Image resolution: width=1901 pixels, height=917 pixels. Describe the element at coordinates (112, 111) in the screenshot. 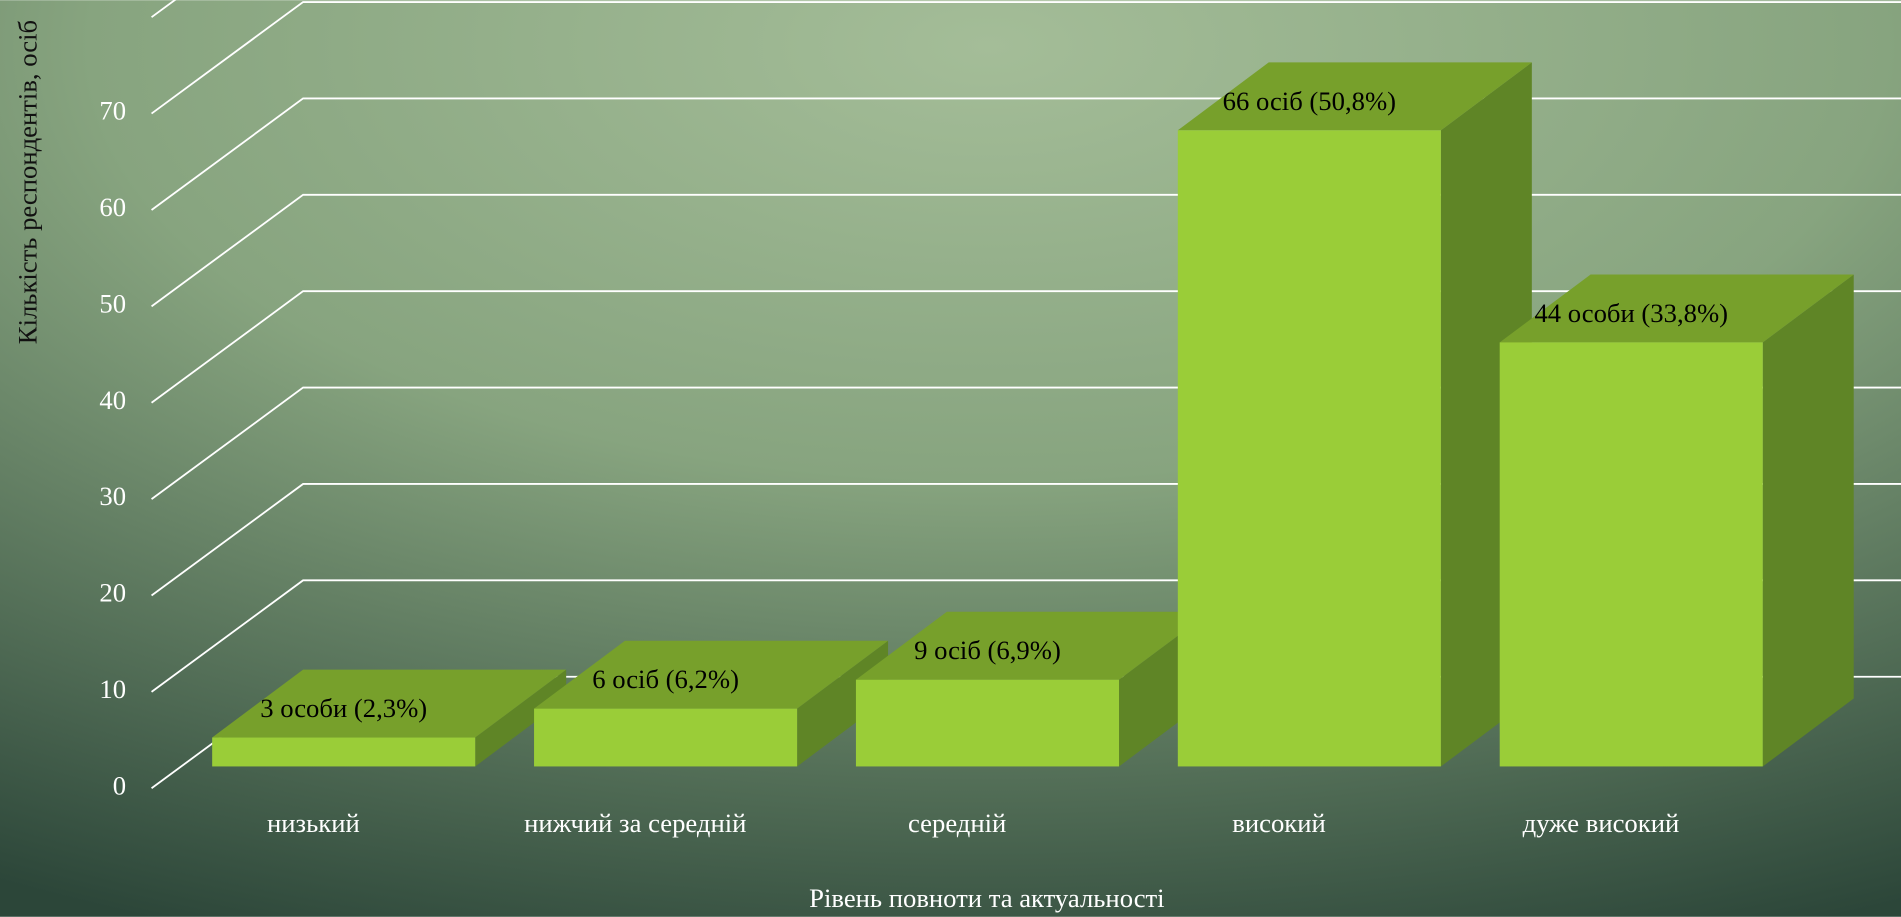

I see `y-tick-label: 70` at that location.